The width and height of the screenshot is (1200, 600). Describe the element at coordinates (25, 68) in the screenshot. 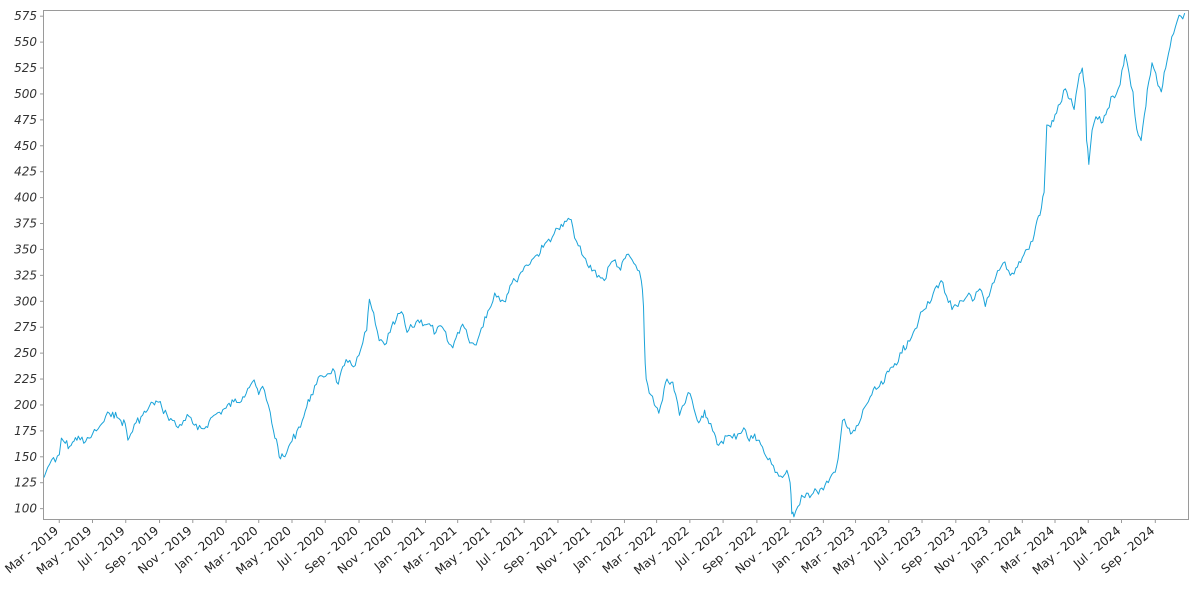

I see `y-tick-label: 525` at that location.